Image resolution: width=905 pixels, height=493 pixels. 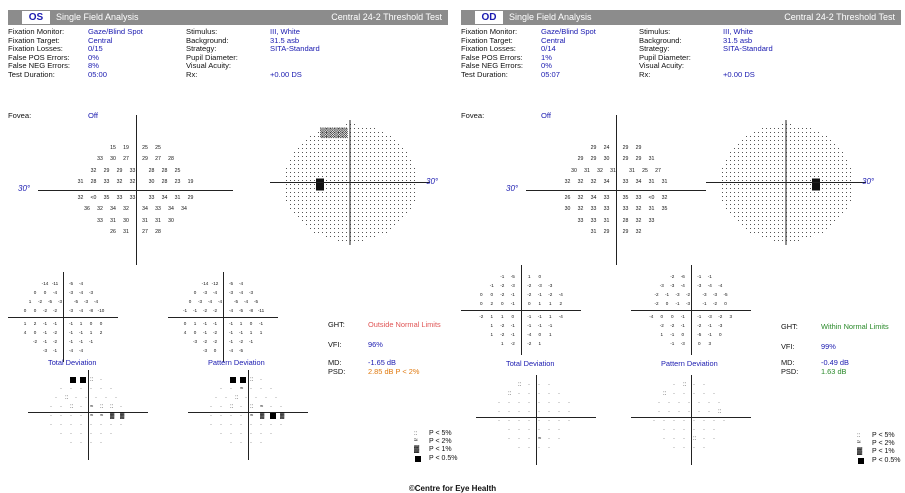 I want to click on od-info-value: SITA-Standard, so click(x=748, y=49).